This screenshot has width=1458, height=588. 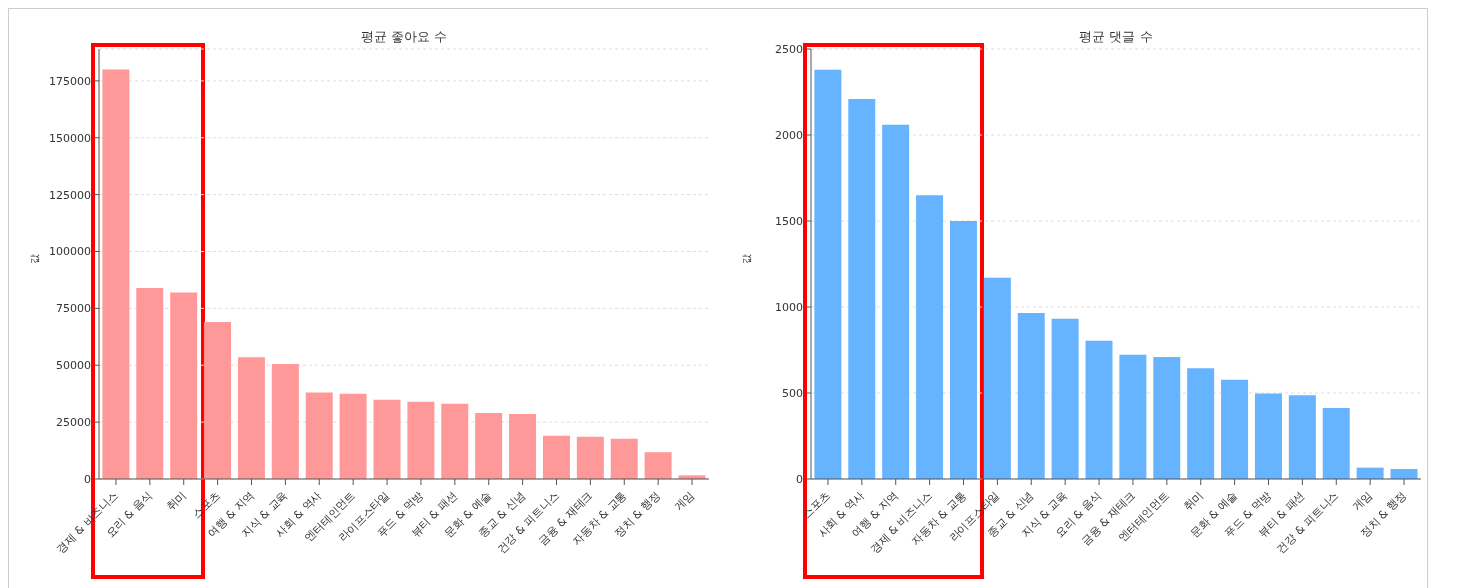 I want to click on y-tick-label: 50000, so click(x=73, y=366).